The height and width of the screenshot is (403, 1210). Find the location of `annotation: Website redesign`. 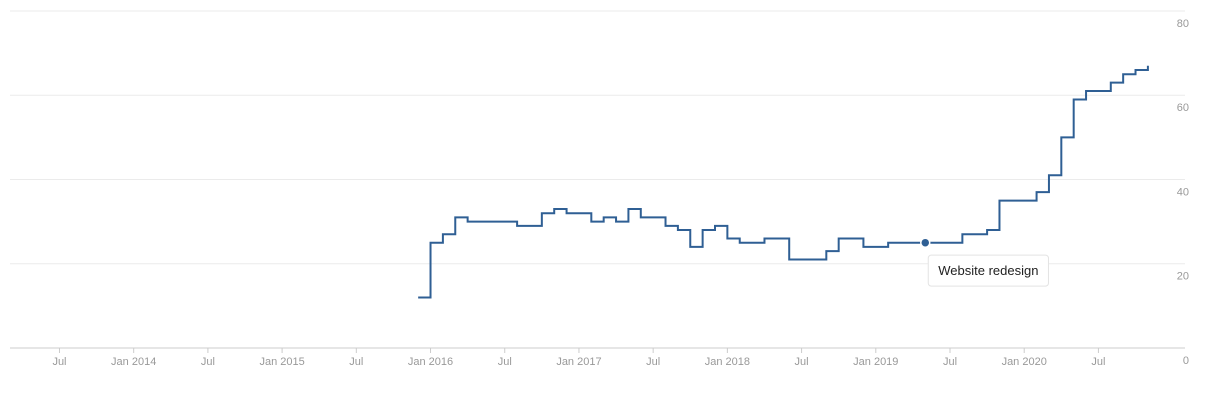

annotation: Website redesign is located at coordinates (988, 270).